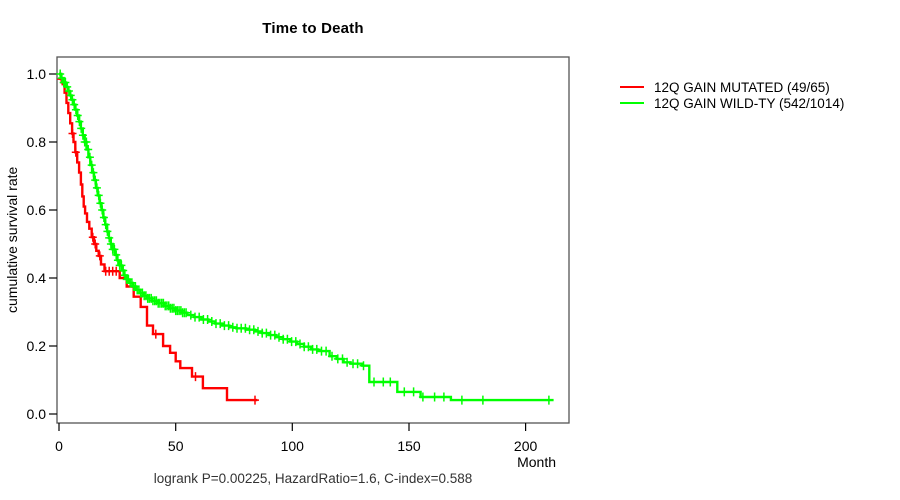 The height and width of the screenshot is (500, 900). I want to click on y-tick-label: 0.8, so click(37, 142).